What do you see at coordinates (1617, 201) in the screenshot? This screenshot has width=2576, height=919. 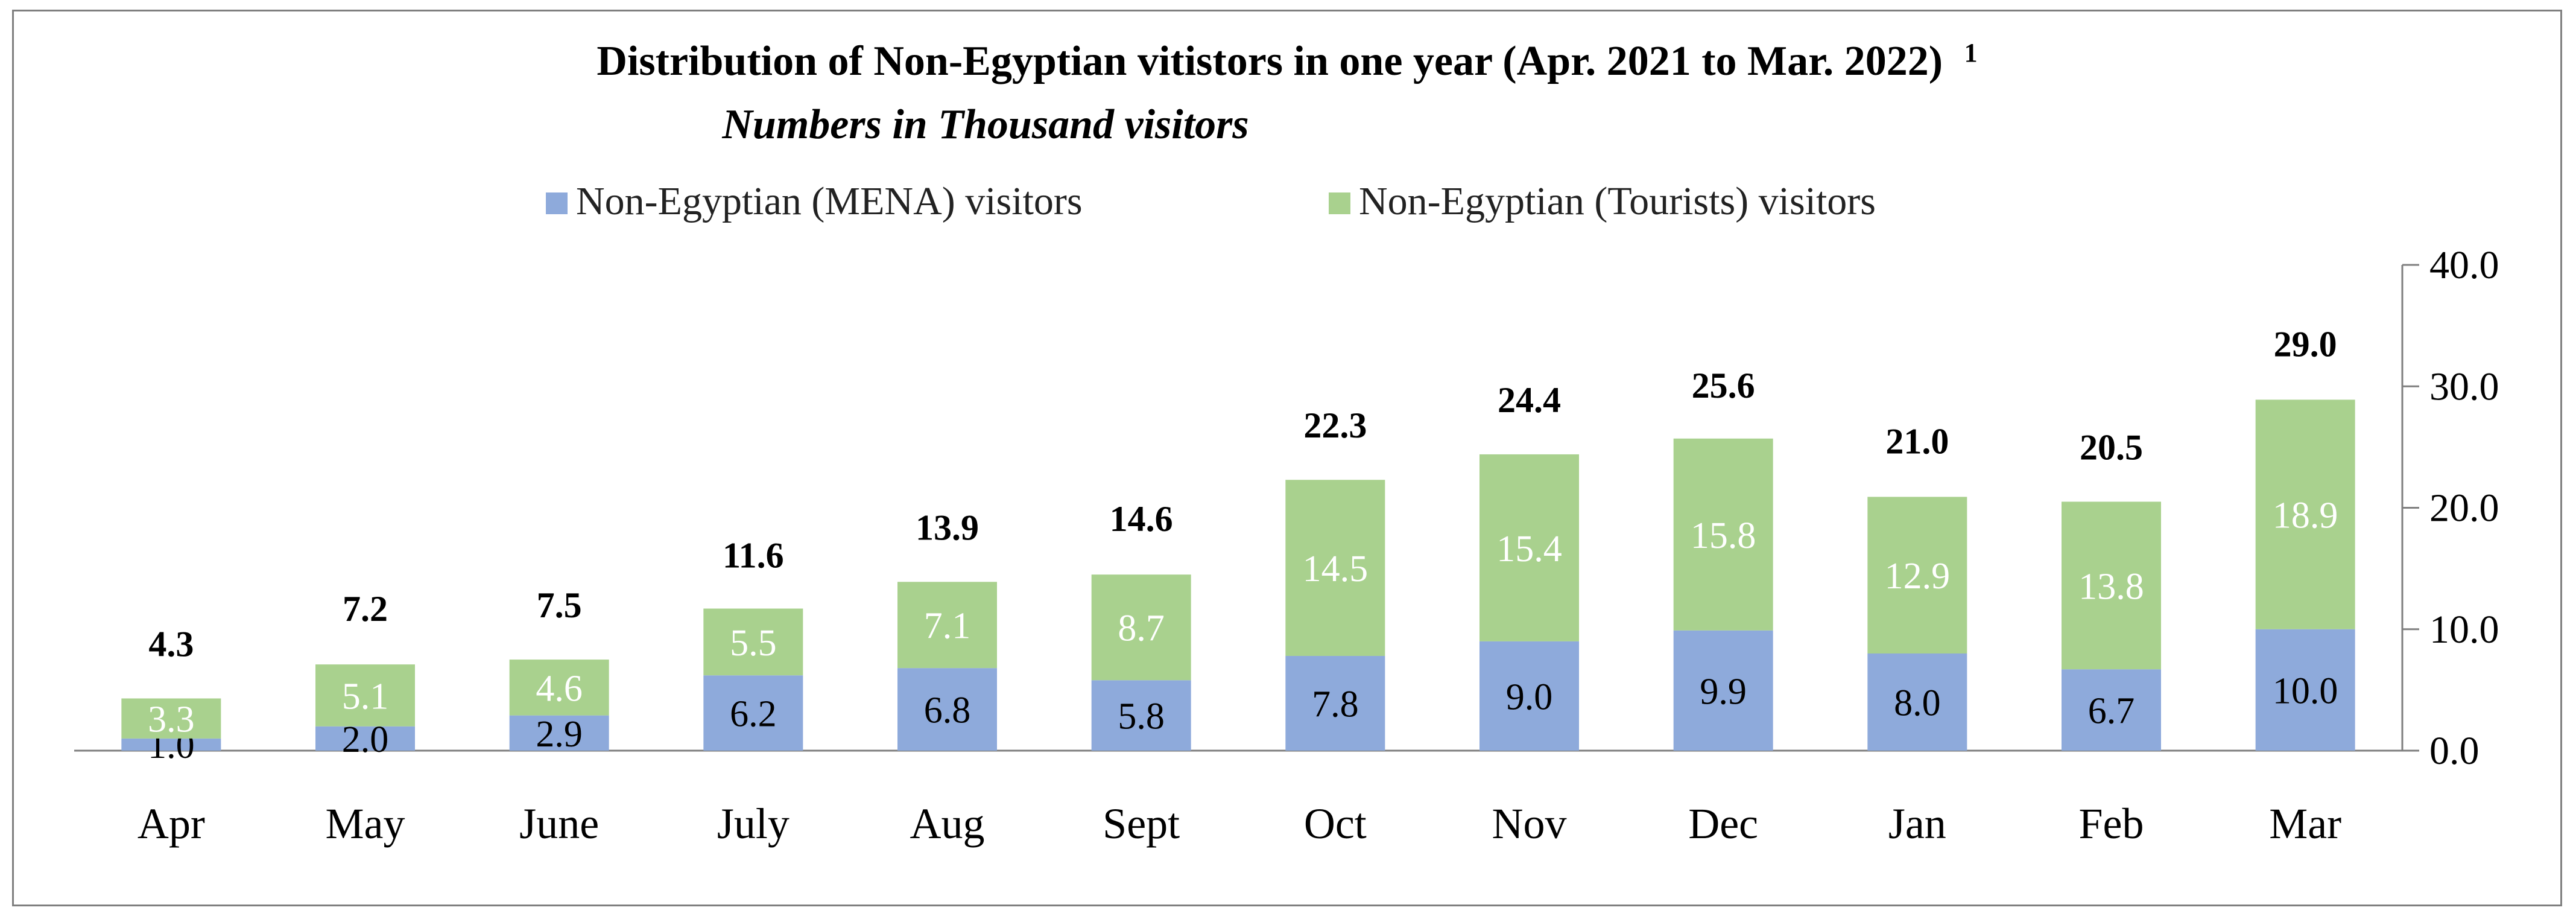 I see `legend-label-tourists: Non-Egyptian (Tourists) visitors` at bounding box center [1617, 201].